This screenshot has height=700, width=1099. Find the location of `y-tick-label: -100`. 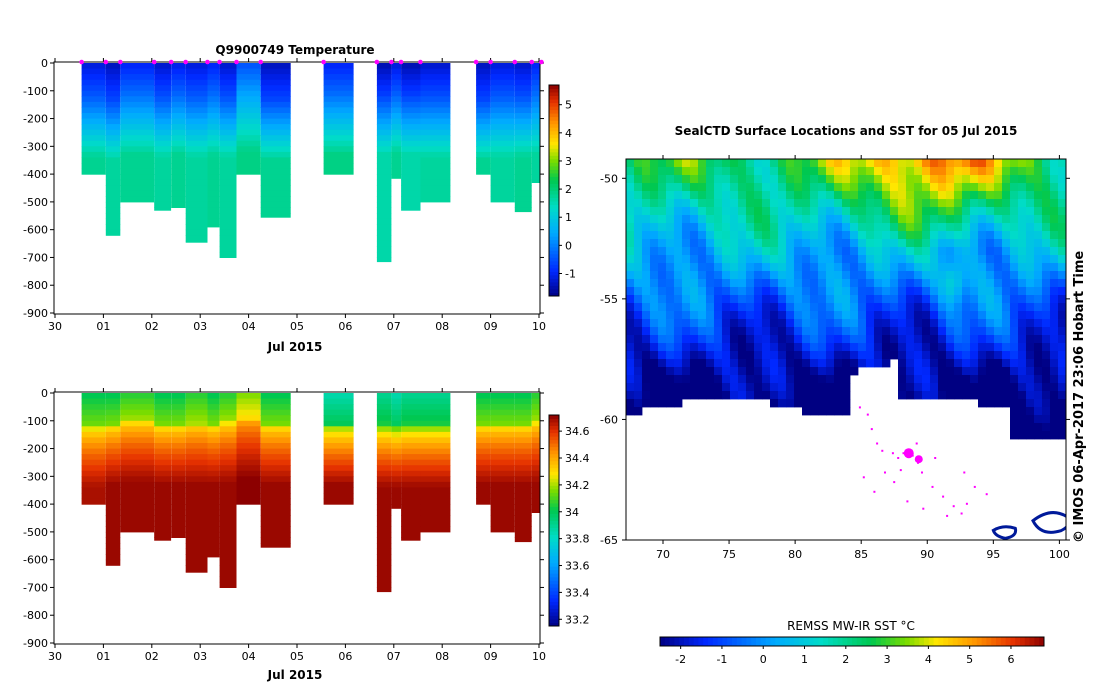

y-tick-label: -100 is located at coordinates (35, 421).